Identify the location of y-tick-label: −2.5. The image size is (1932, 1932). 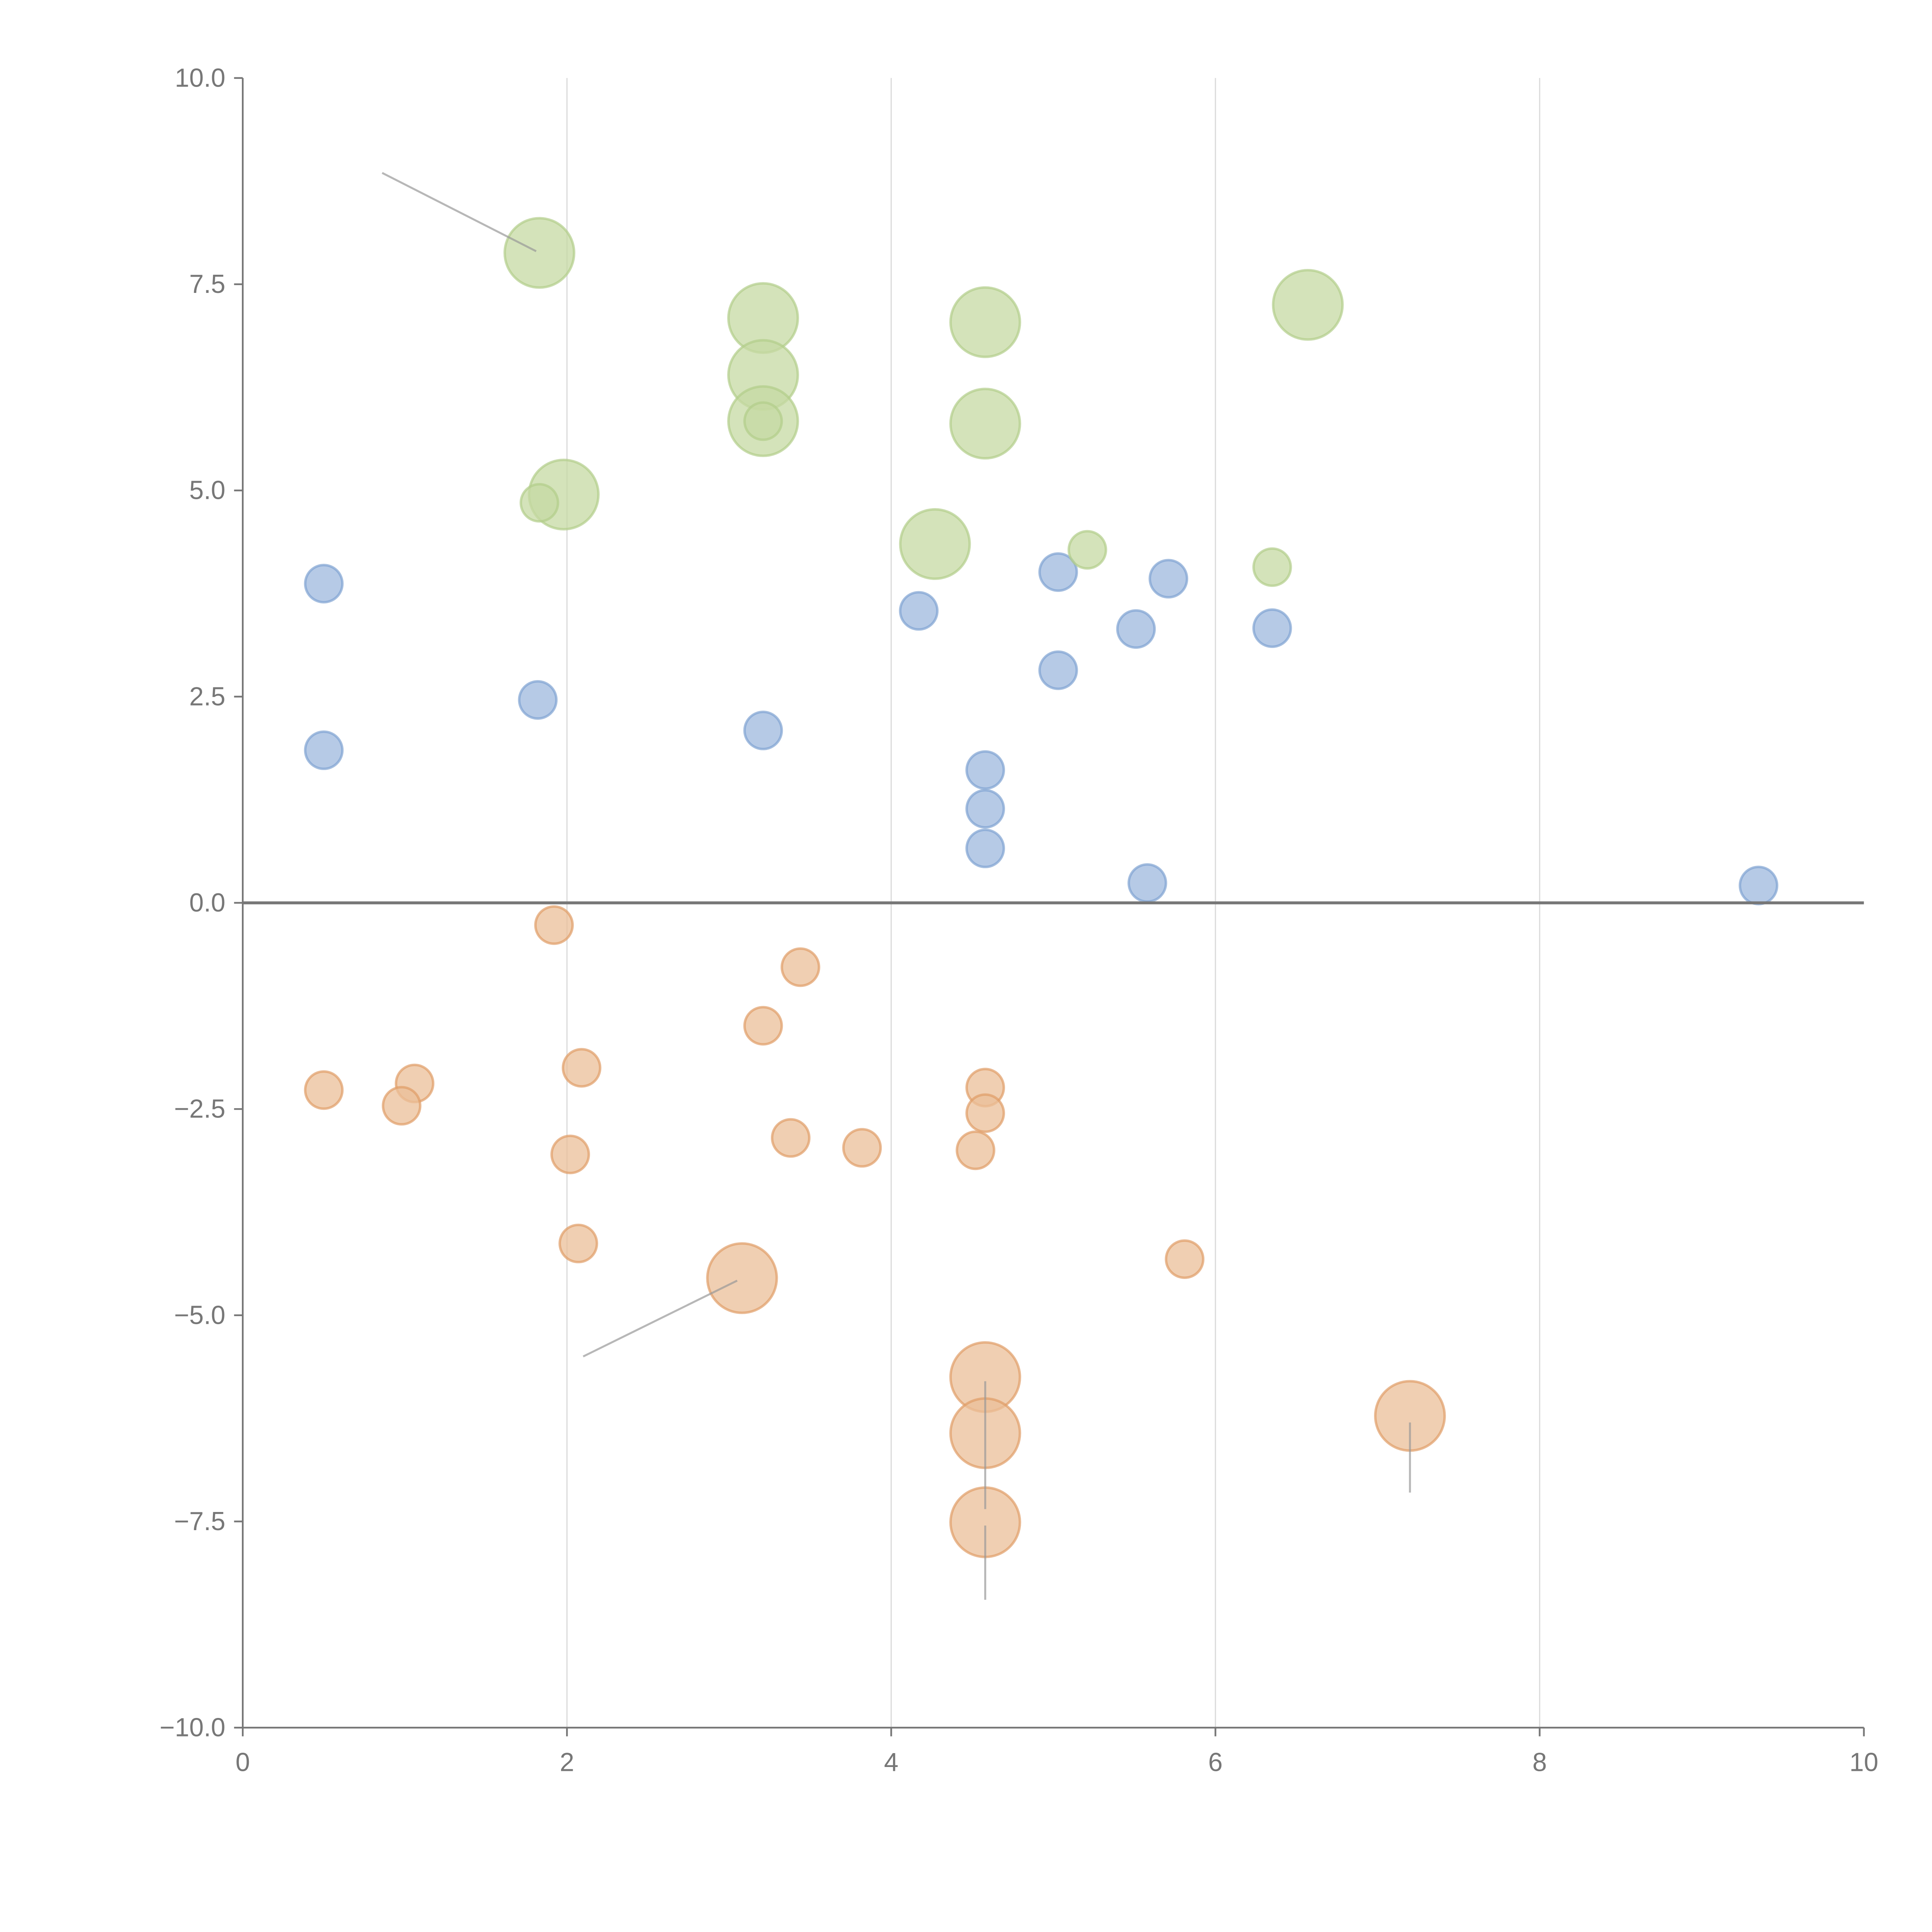
(200, 1109).